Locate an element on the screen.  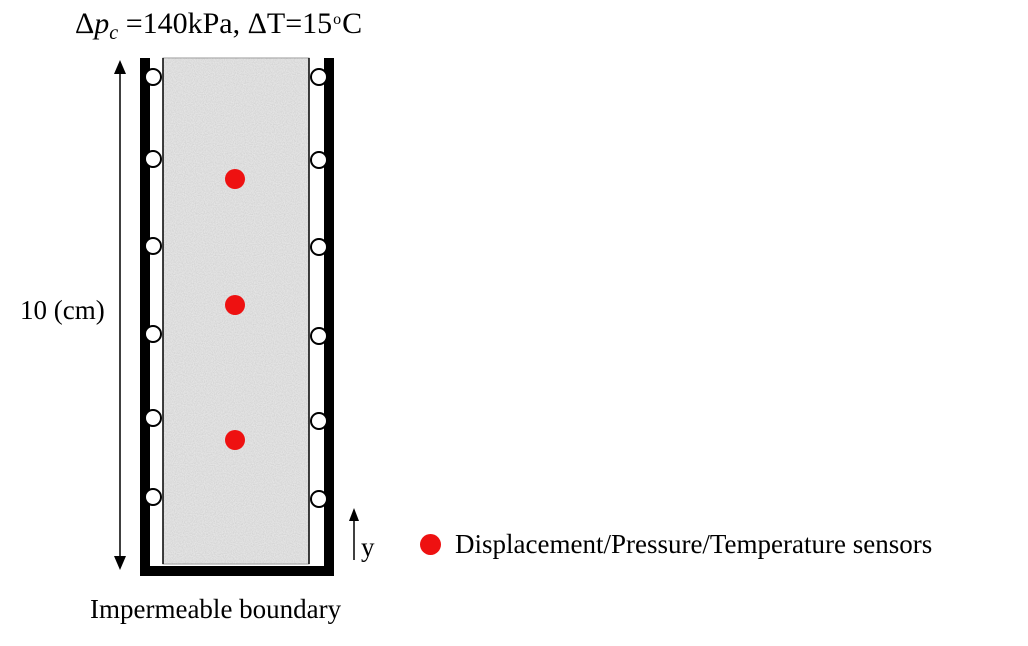
y-axis-label: y is located at coordinates (368, 547).